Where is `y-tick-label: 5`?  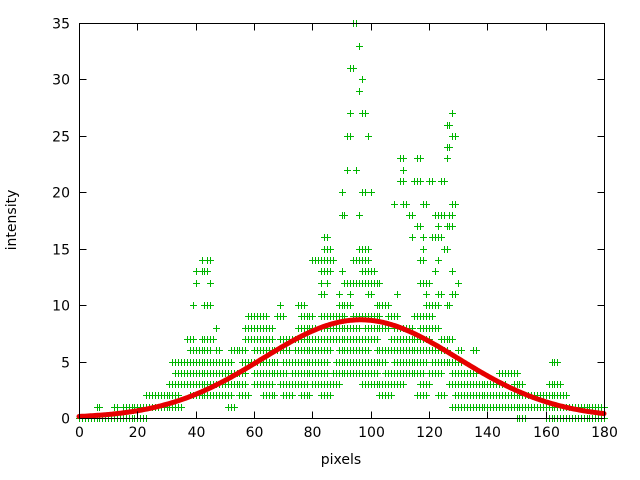 y-tick-label: 5 is located at coordinates (65, 364).